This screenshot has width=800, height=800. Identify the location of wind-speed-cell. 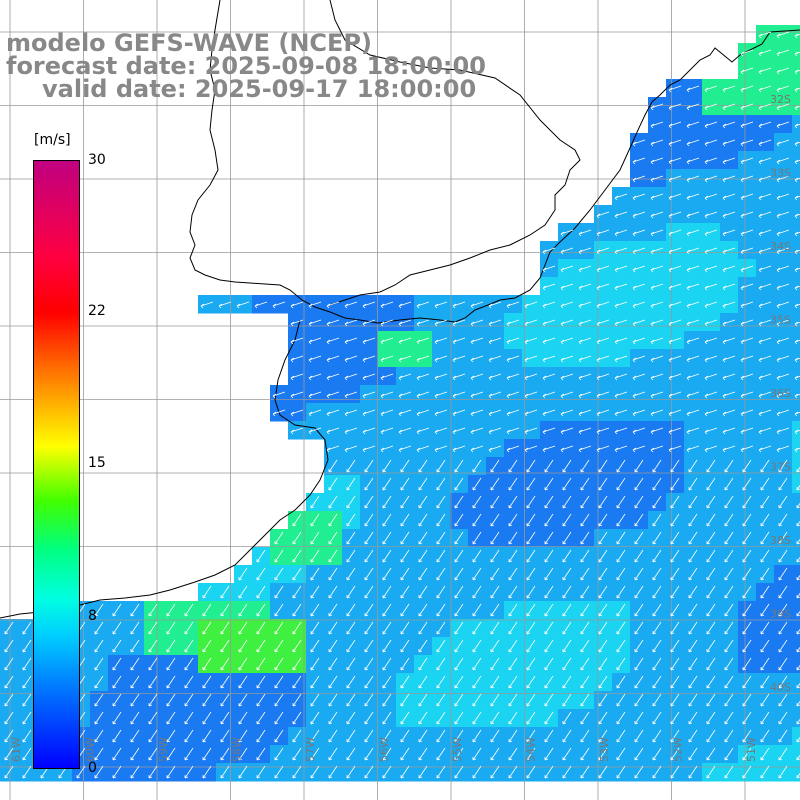
(796, 340).